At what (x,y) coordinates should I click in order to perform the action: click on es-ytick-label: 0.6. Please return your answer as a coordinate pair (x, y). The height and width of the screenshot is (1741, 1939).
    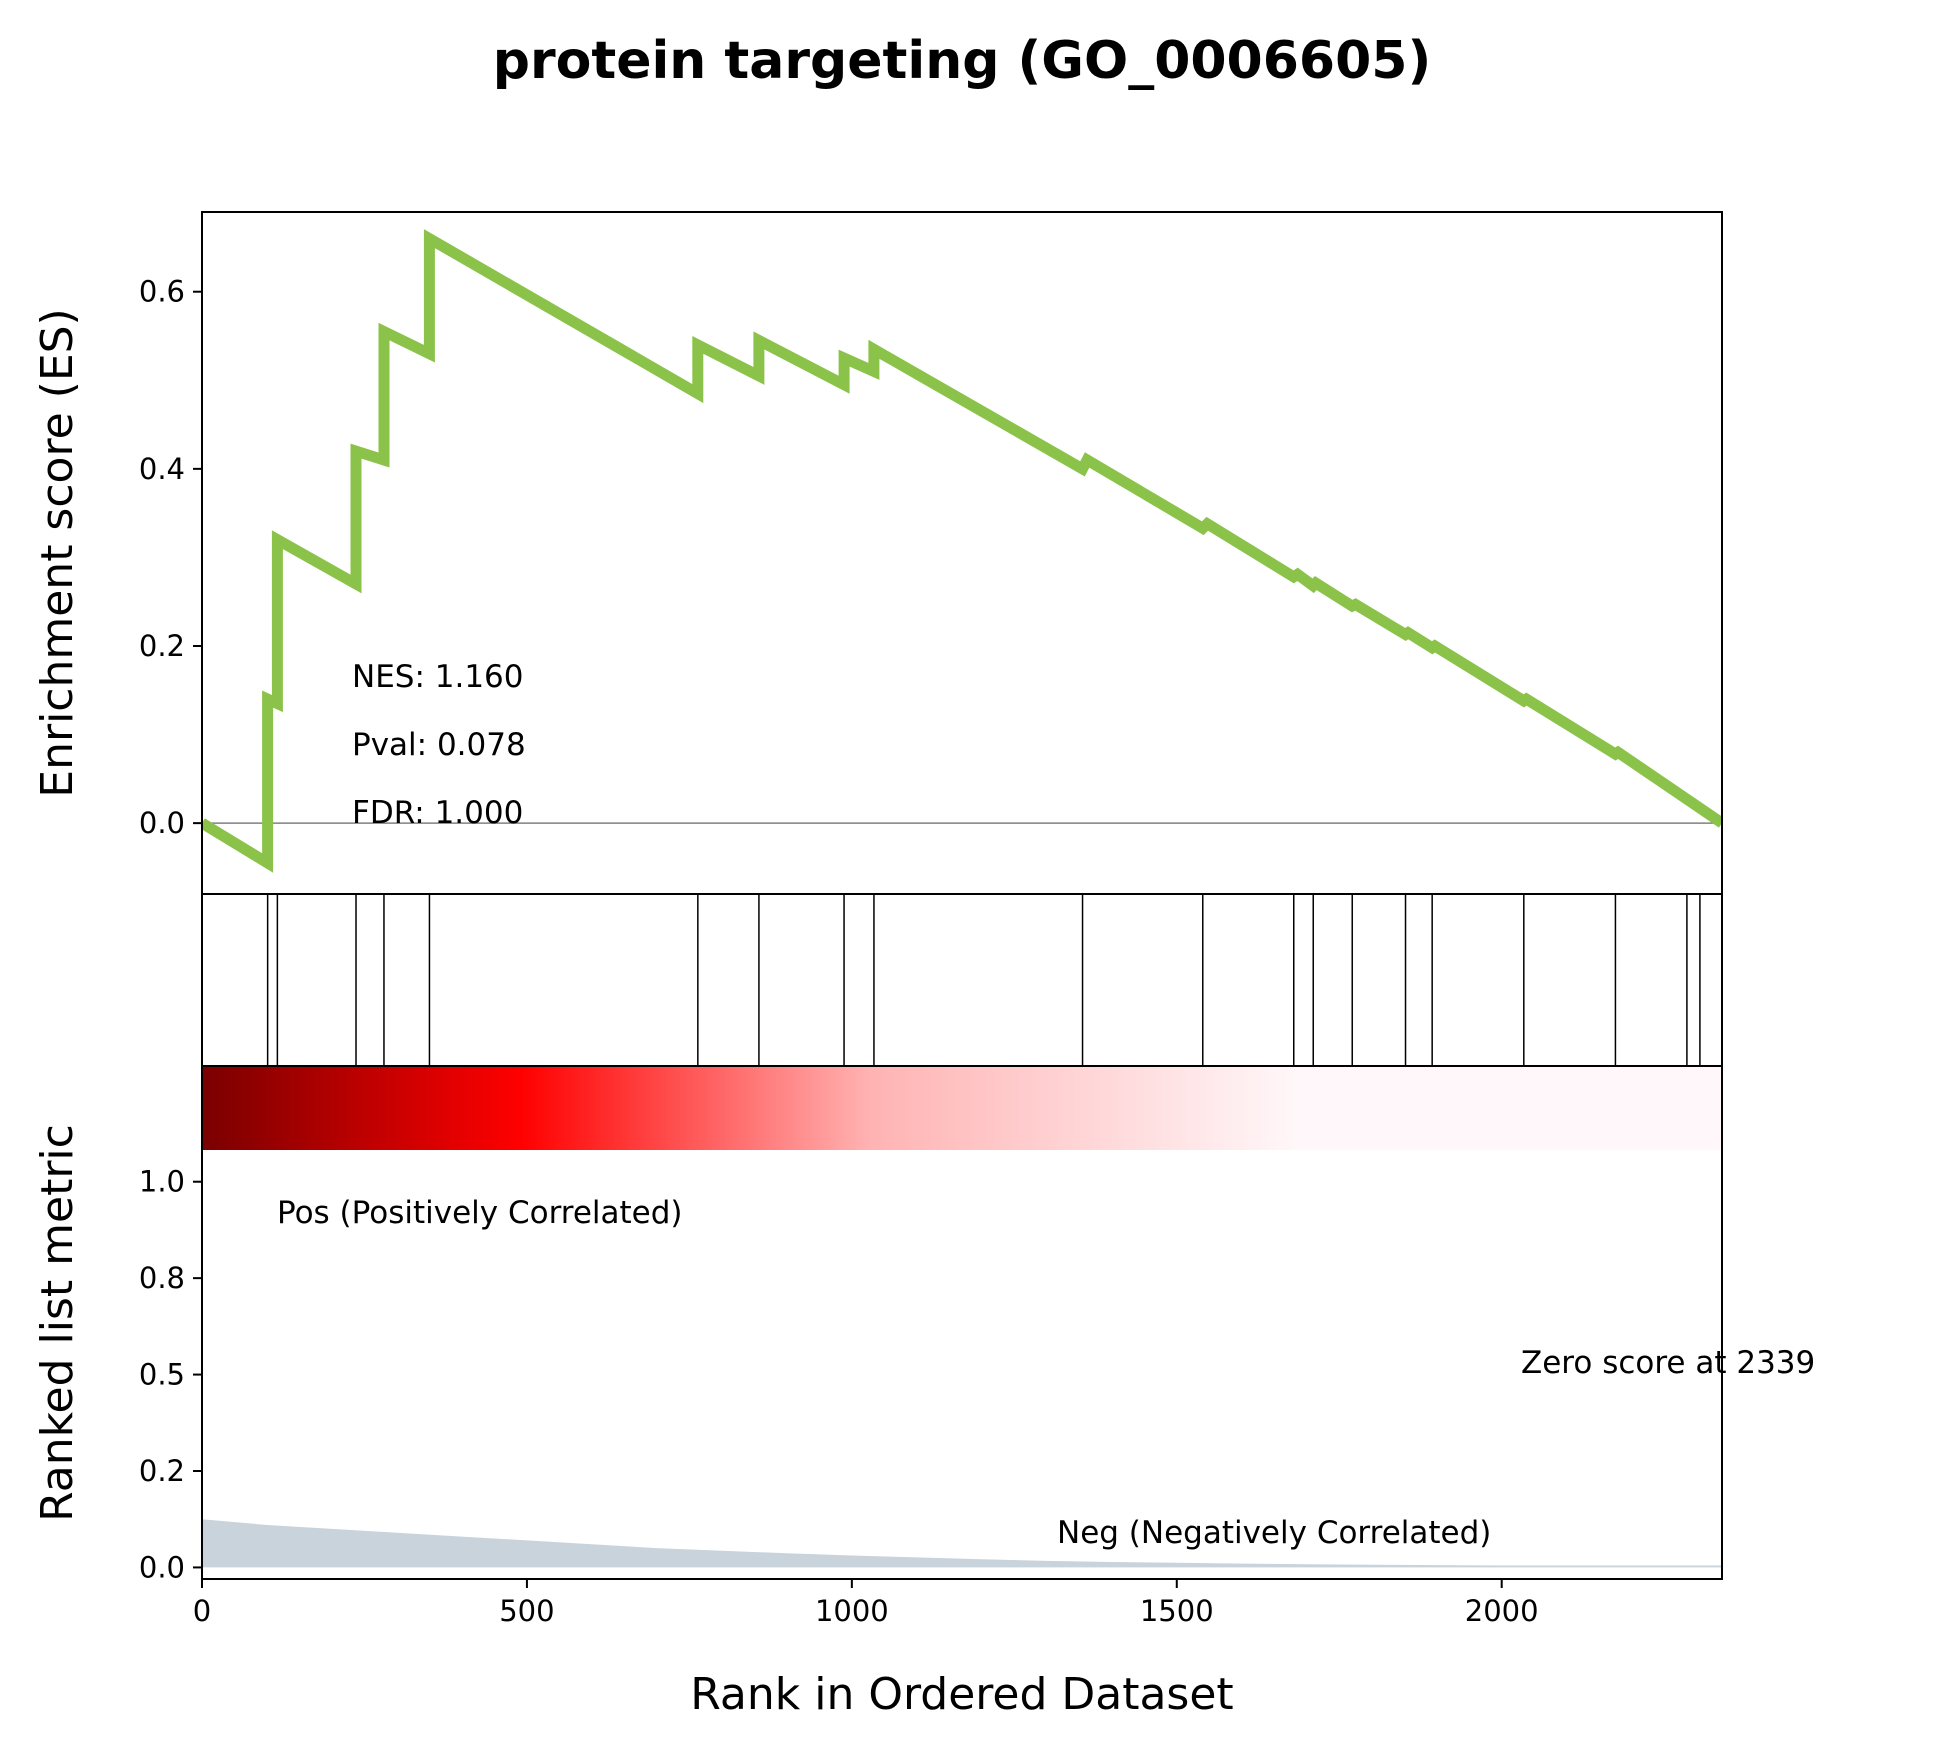
    Looking at the image, I should click on (162, 292).